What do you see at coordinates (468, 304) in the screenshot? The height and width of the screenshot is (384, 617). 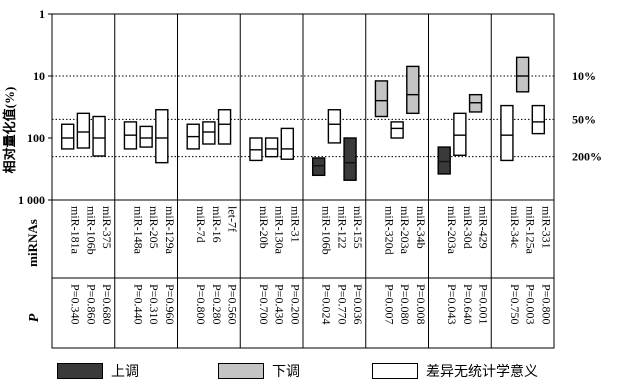 I see `p-value-label: P=0.640` at bounding box center [468, 304].